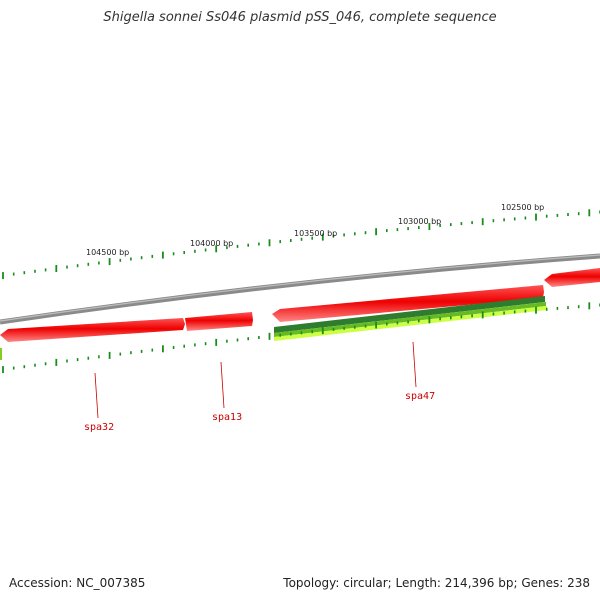 This screenshot has height=600, width=600. I want to click on gene-leader-line-spa13, so click(222, 385).